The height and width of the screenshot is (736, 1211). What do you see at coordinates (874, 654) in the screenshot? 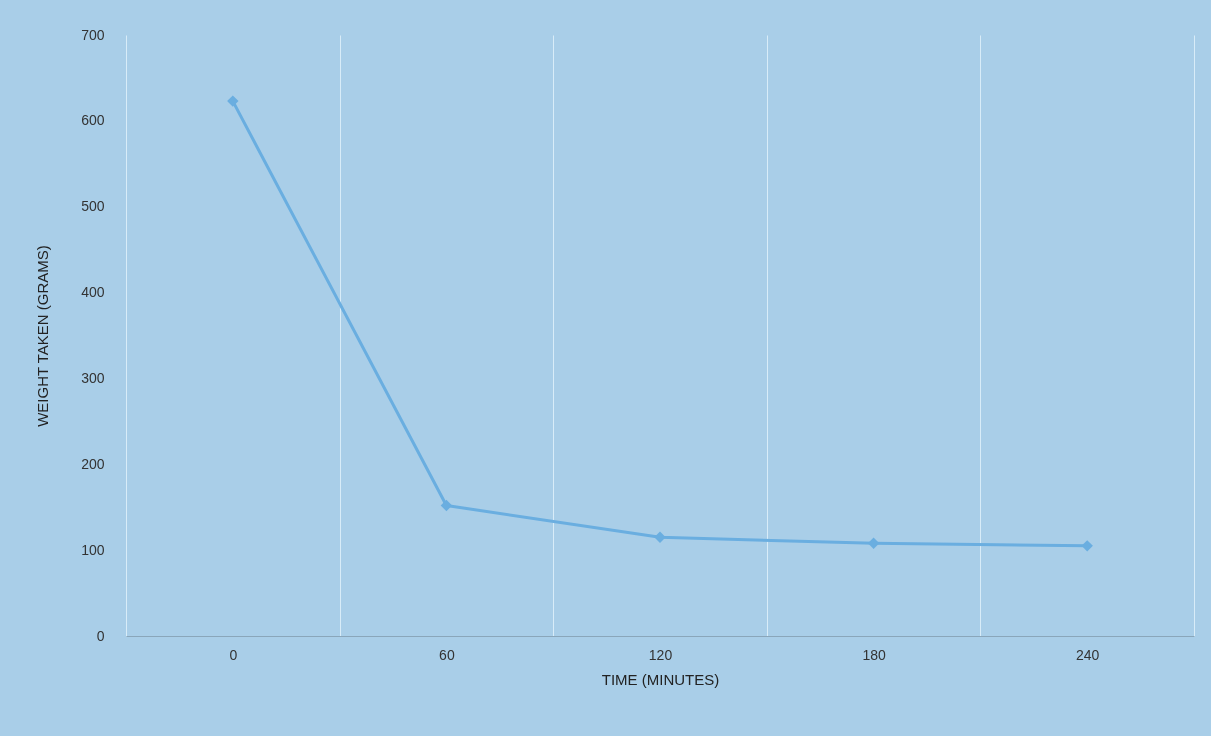
I see `x-tick-label: 180` at bounding box center [874, 654].